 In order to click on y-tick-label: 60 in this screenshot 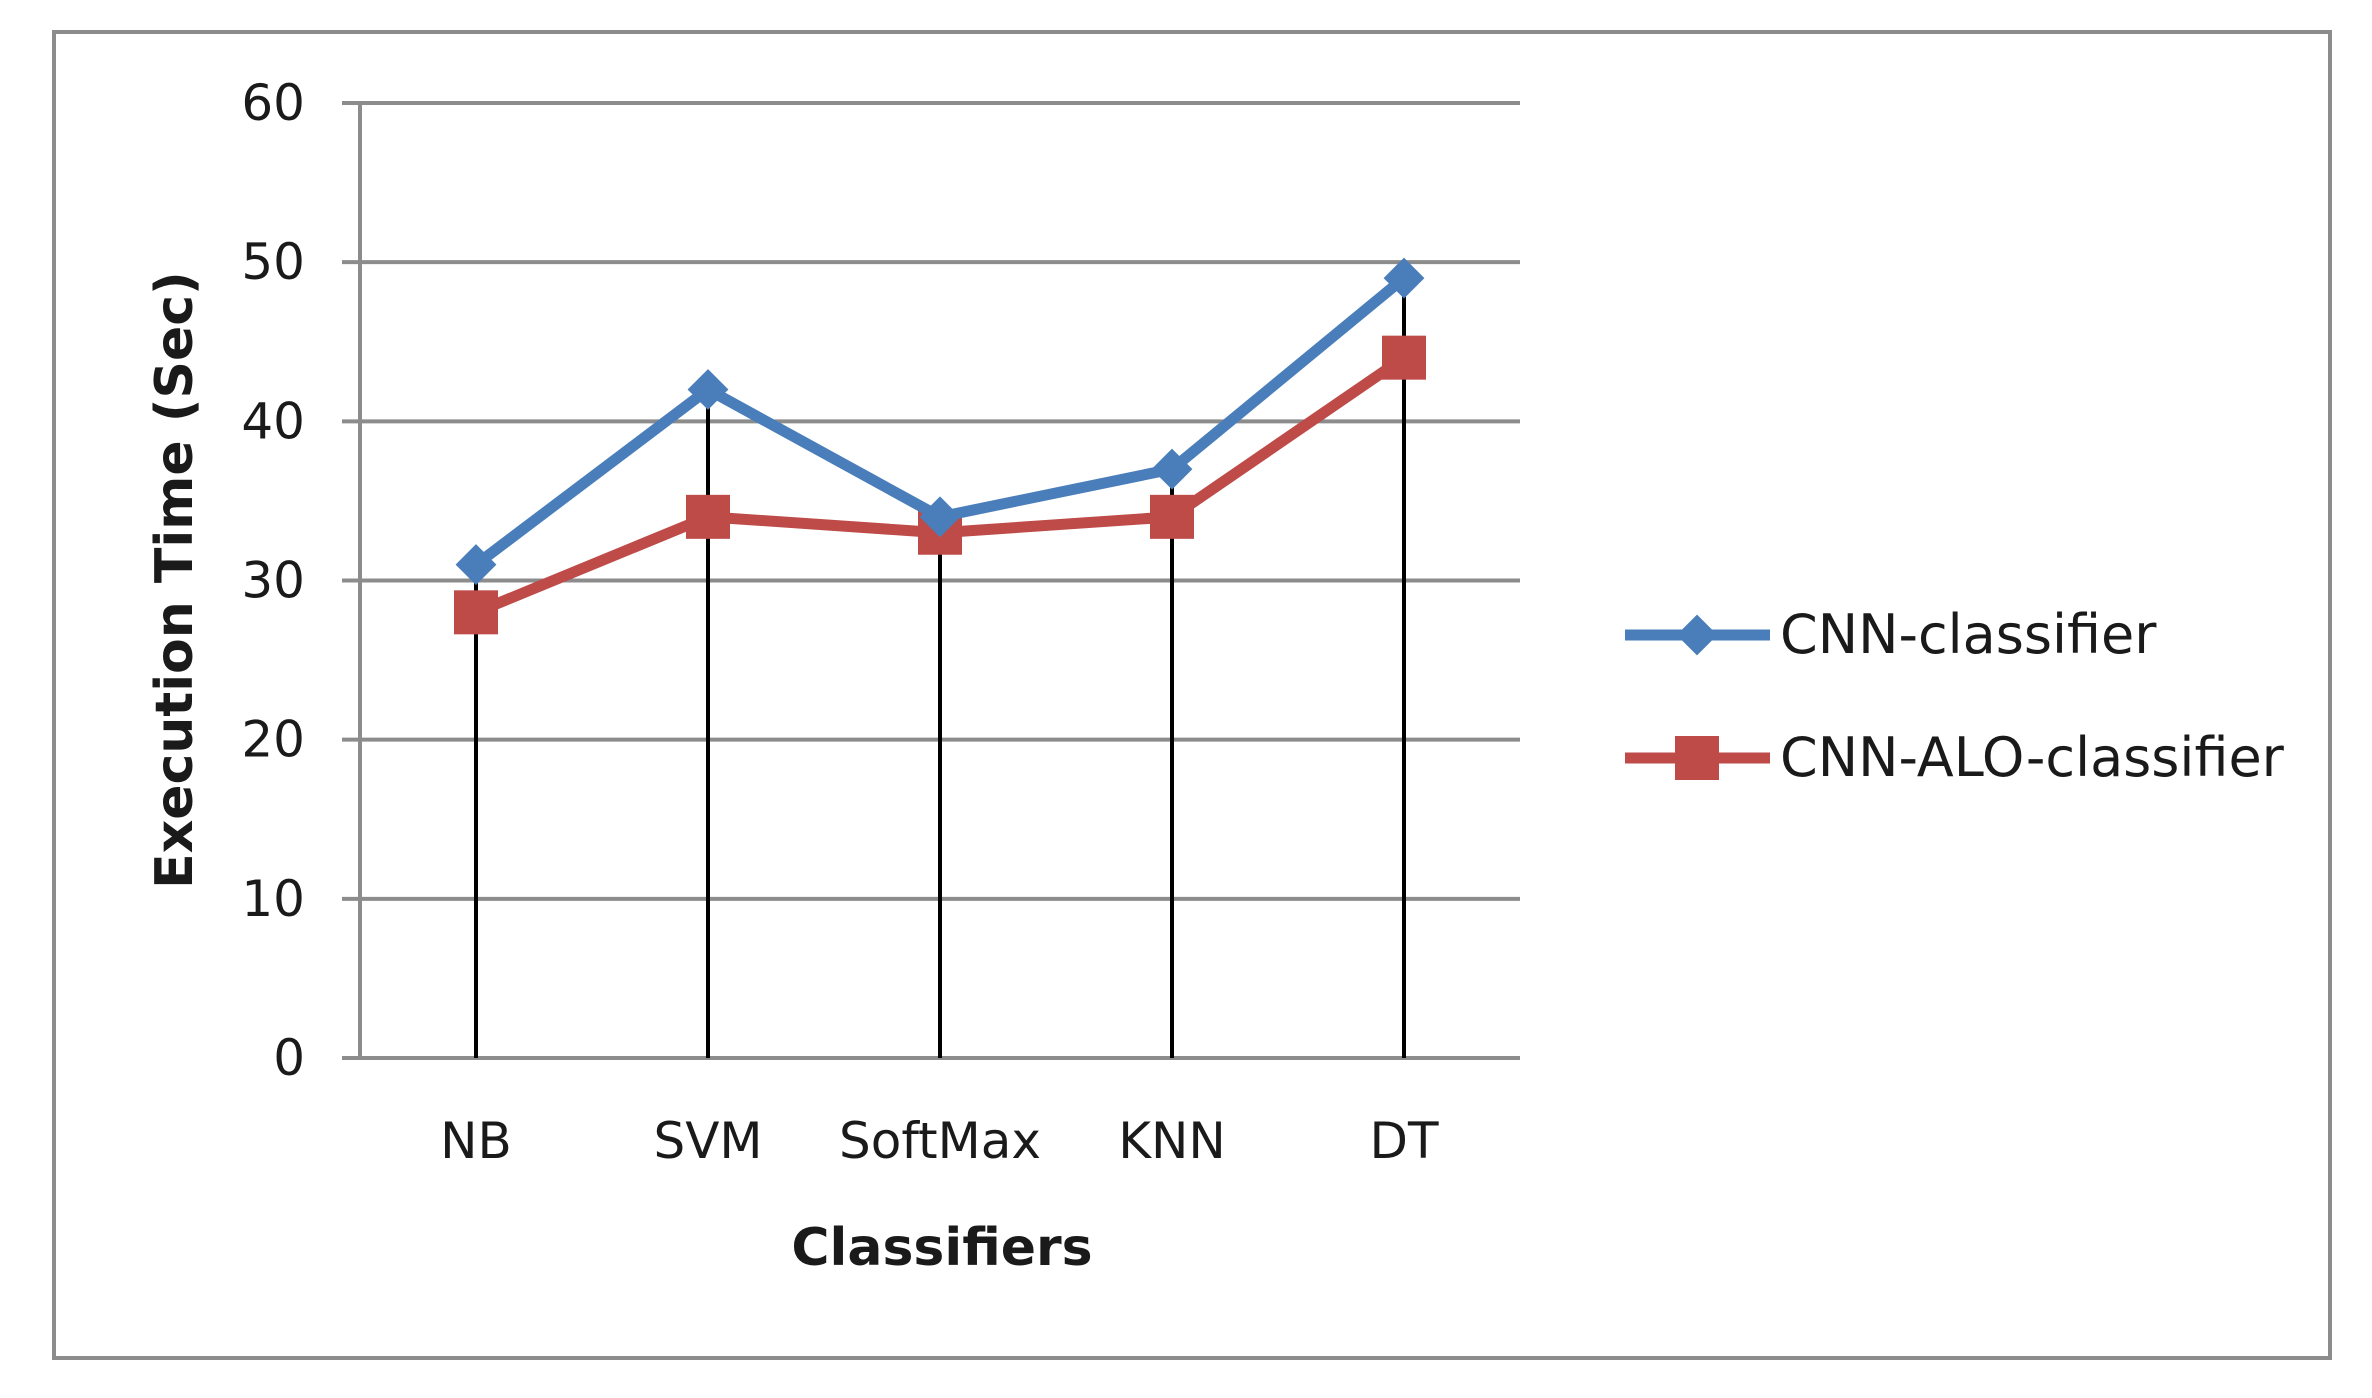, I will do `click(273, 103)`.